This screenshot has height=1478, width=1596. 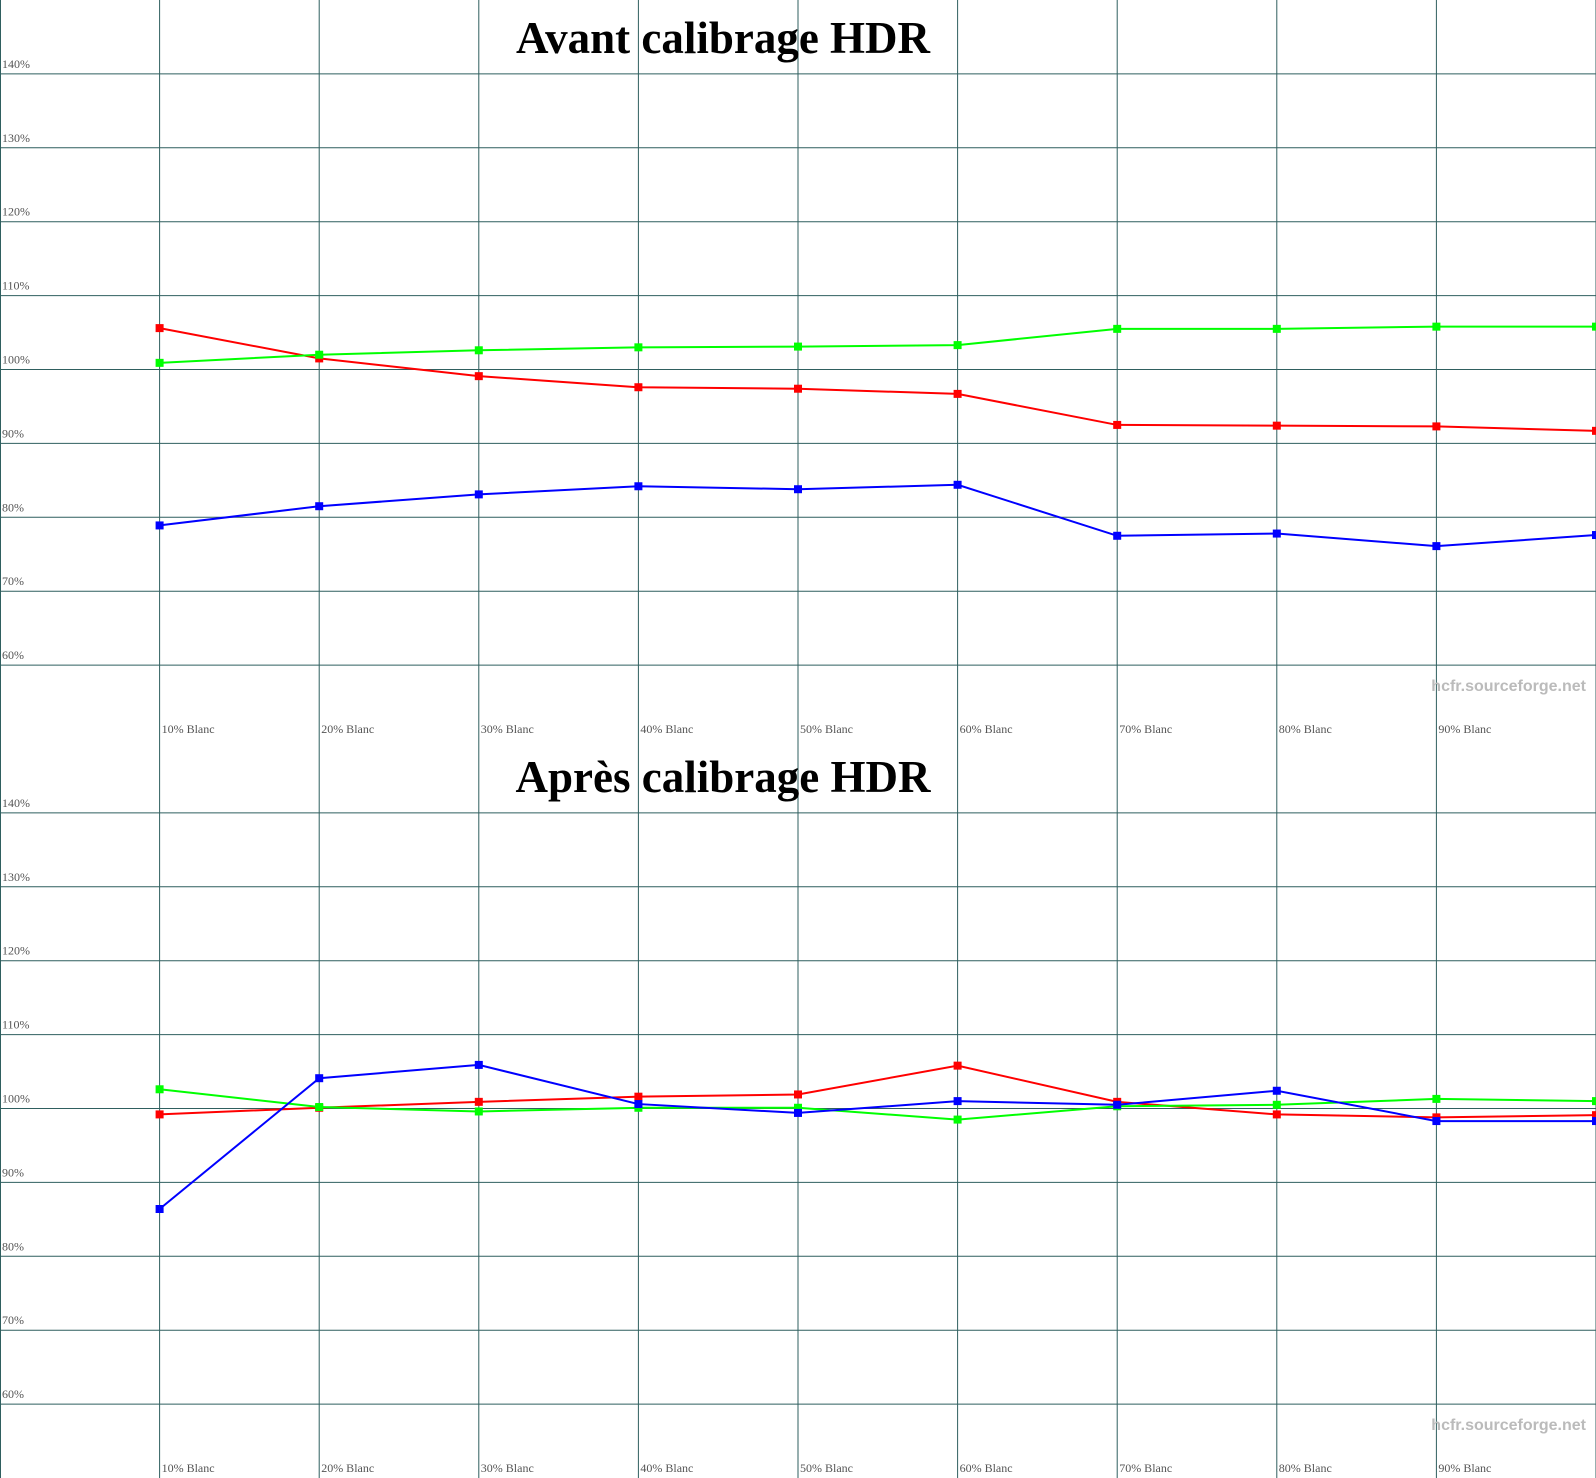 I want to click on chart-title: Avant calibrage HDR, so click(x=723, y=38).